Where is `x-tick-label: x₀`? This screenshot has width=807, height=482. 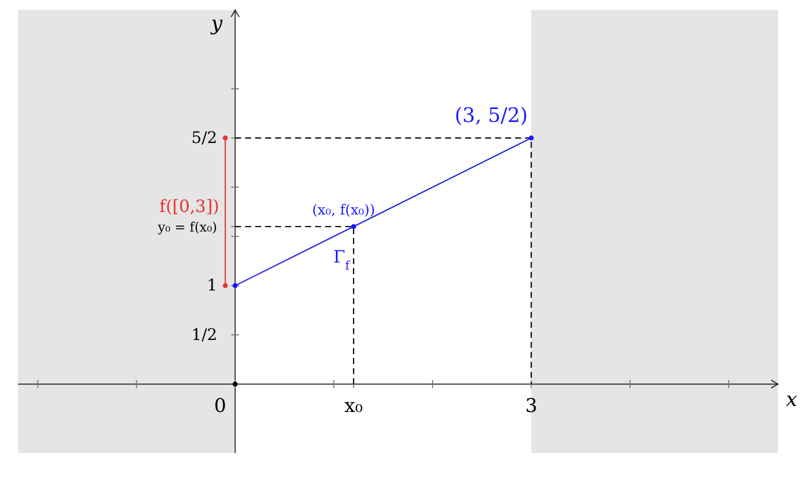
x-tick-label: x₀ is located at coordinates (354, 406).